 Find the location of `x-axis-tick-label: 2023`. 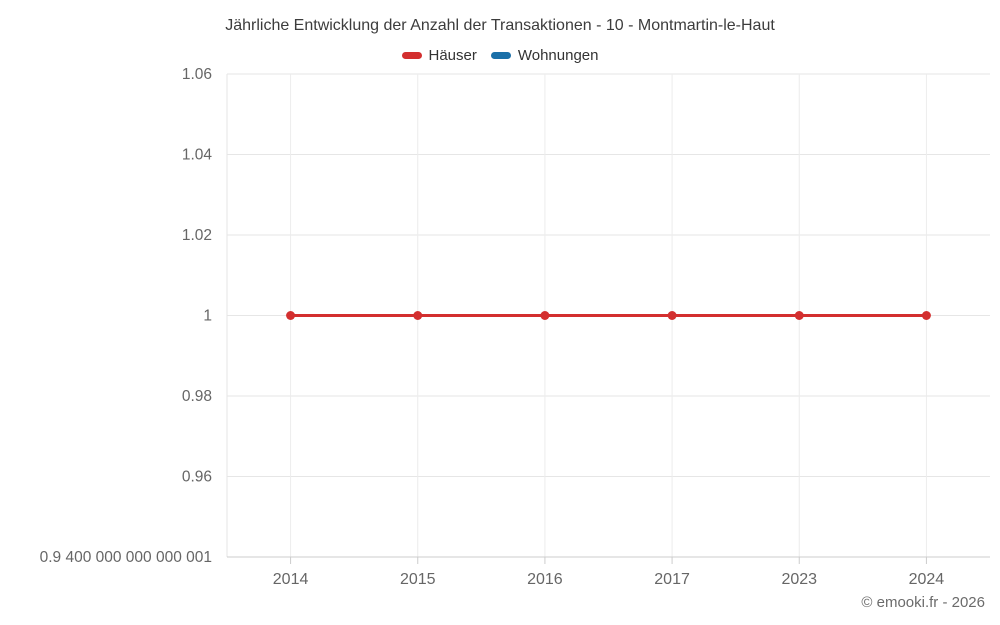

x-axis-tick-label: 2023 is located at coordinates (799, 579).